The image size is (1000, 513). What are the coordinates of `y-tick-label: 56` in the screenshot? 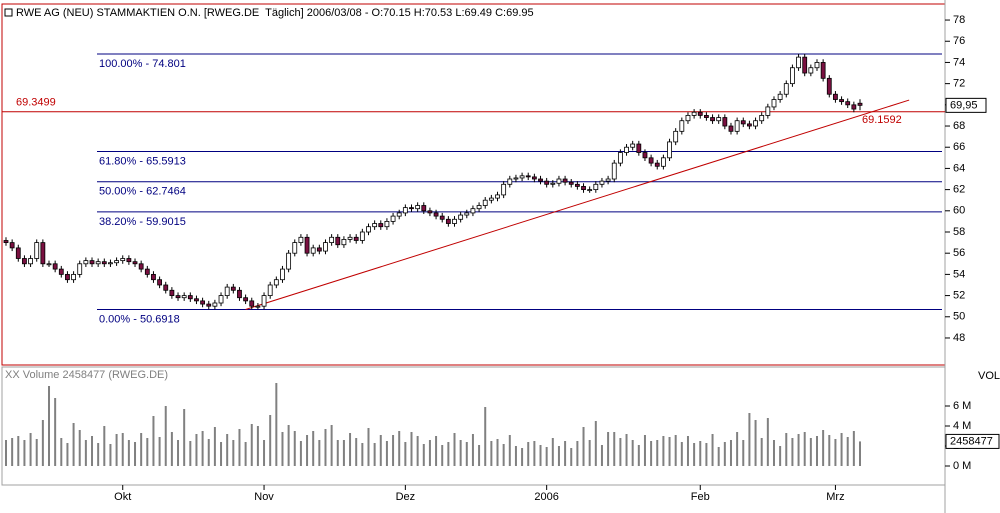 It's located at (959, 253).